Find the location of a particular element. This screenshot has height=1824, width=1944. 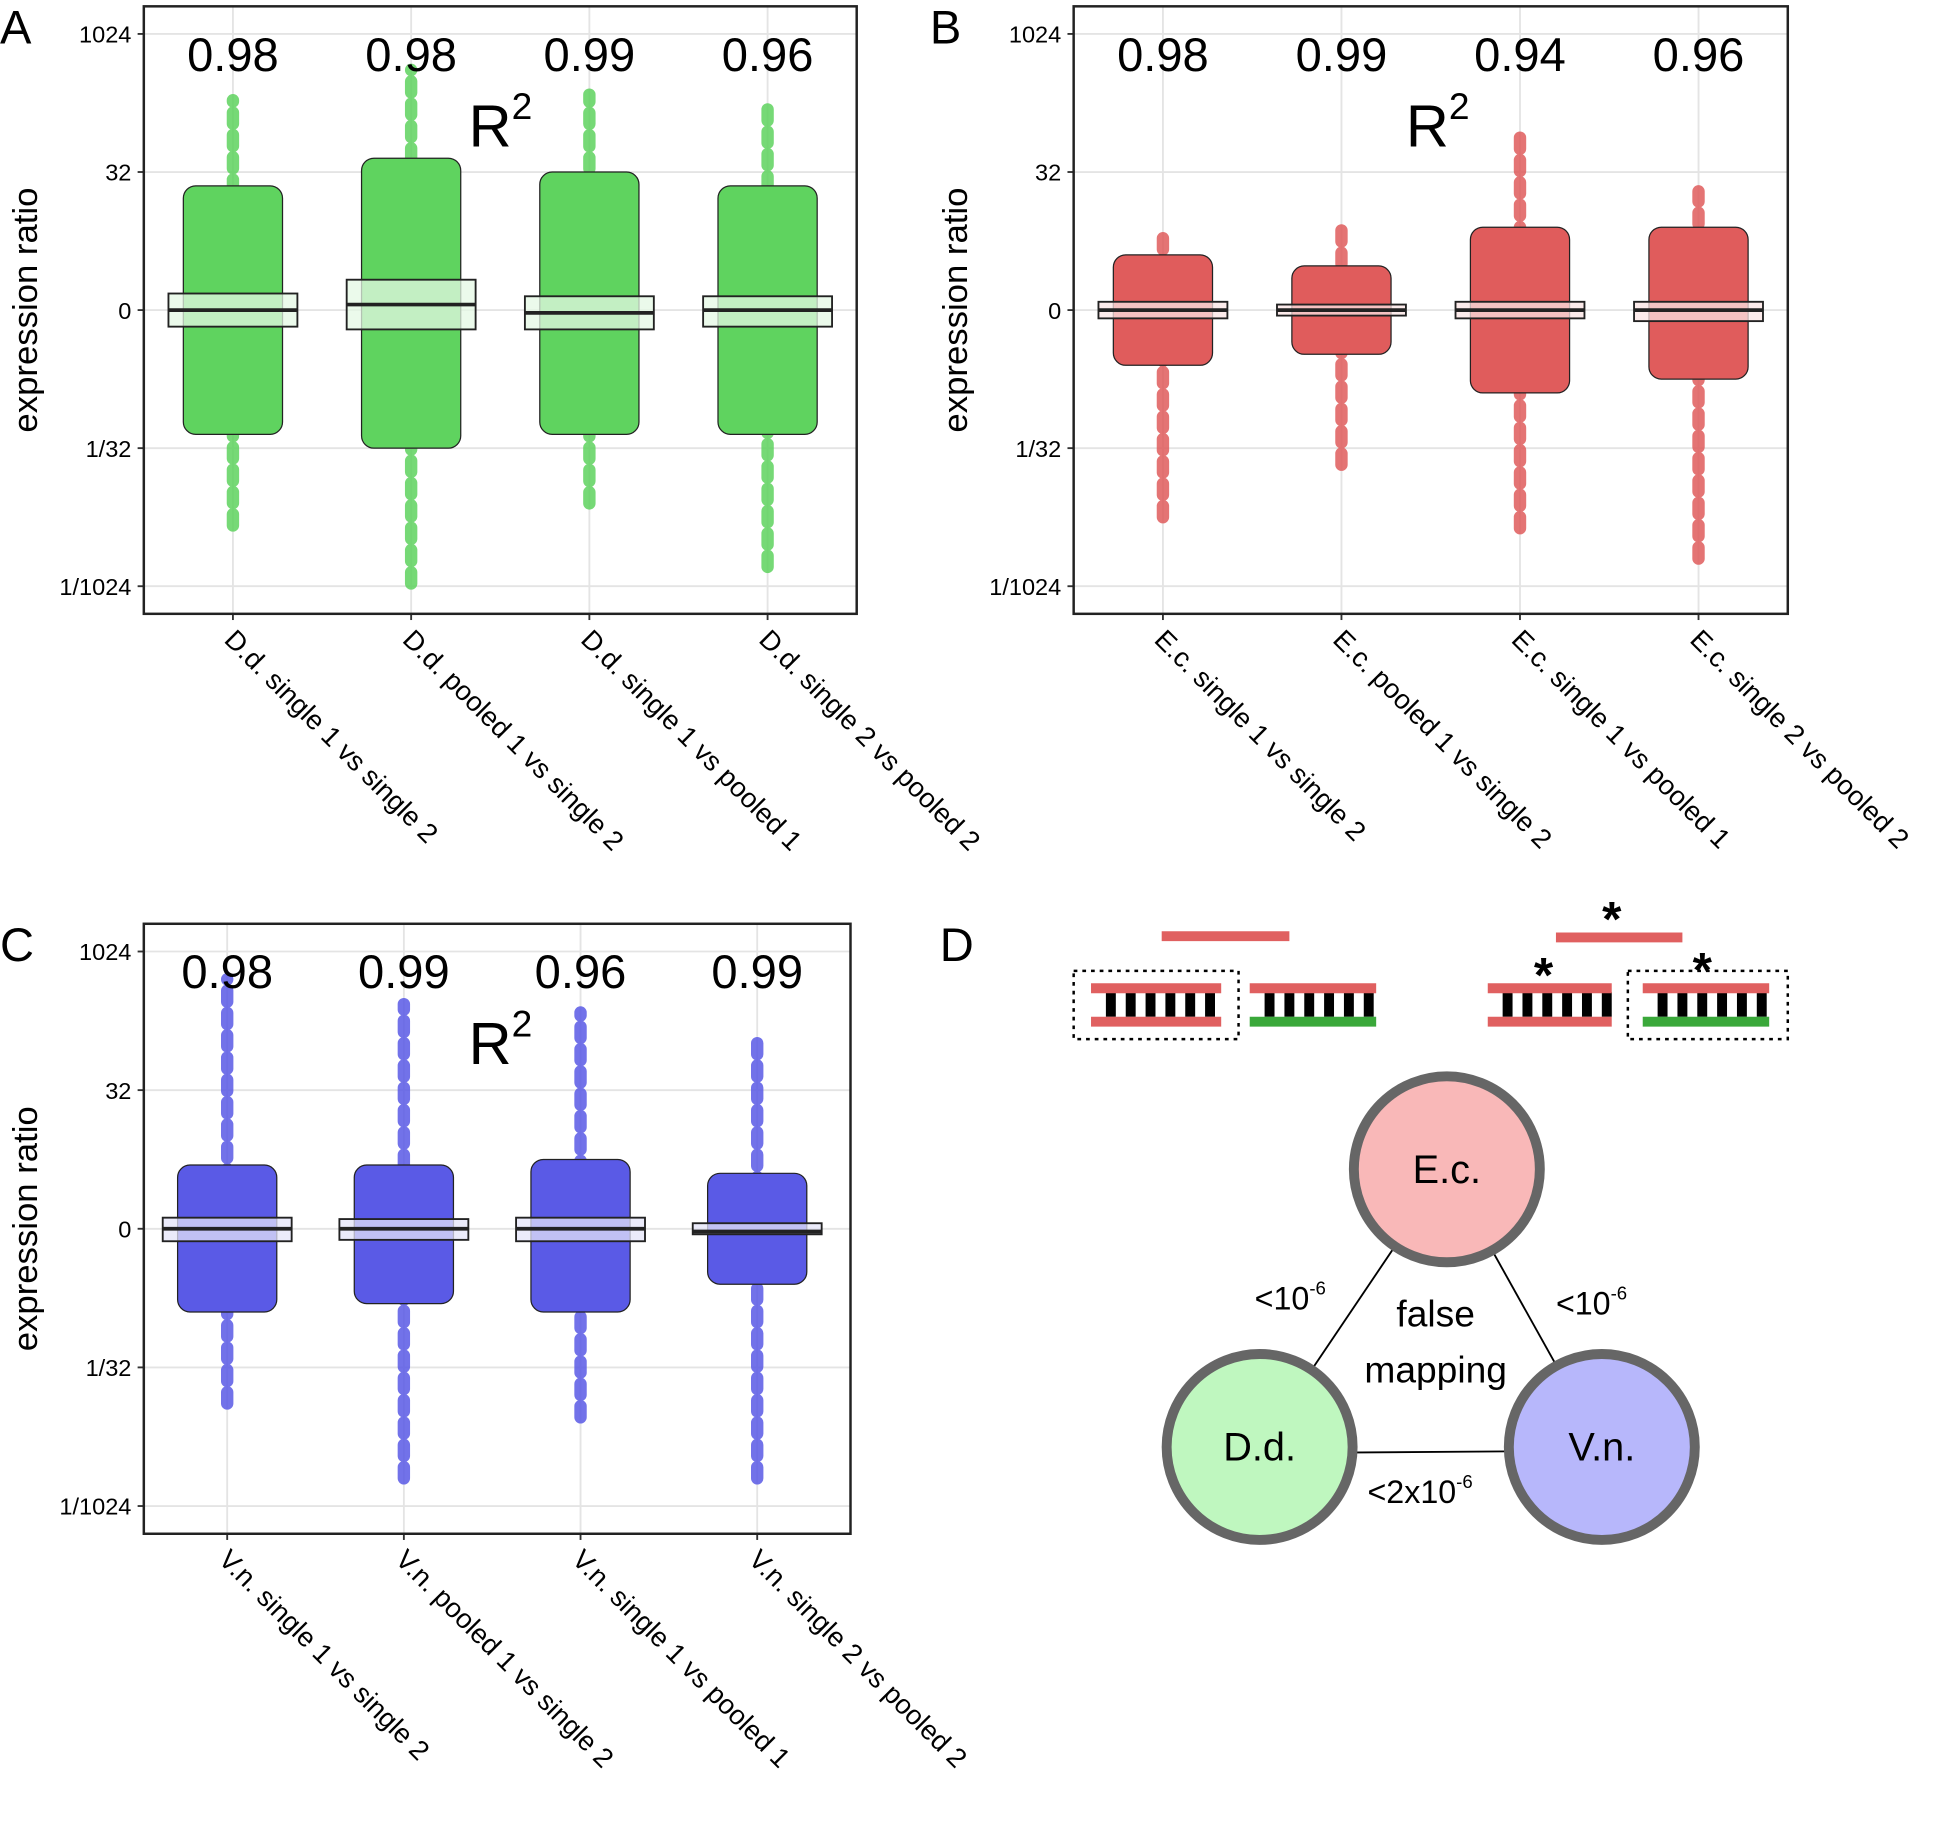

node-label: E.c. is located at coordinates (1447, 1170).